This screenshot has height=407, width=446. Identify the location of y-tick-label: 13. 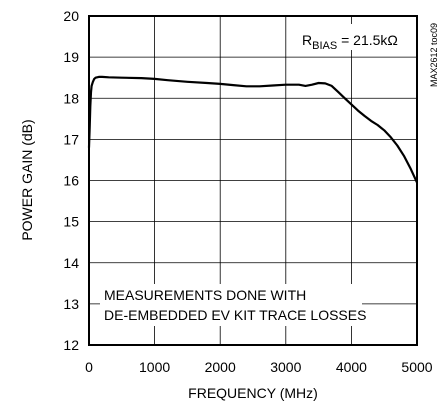
(71, 304).